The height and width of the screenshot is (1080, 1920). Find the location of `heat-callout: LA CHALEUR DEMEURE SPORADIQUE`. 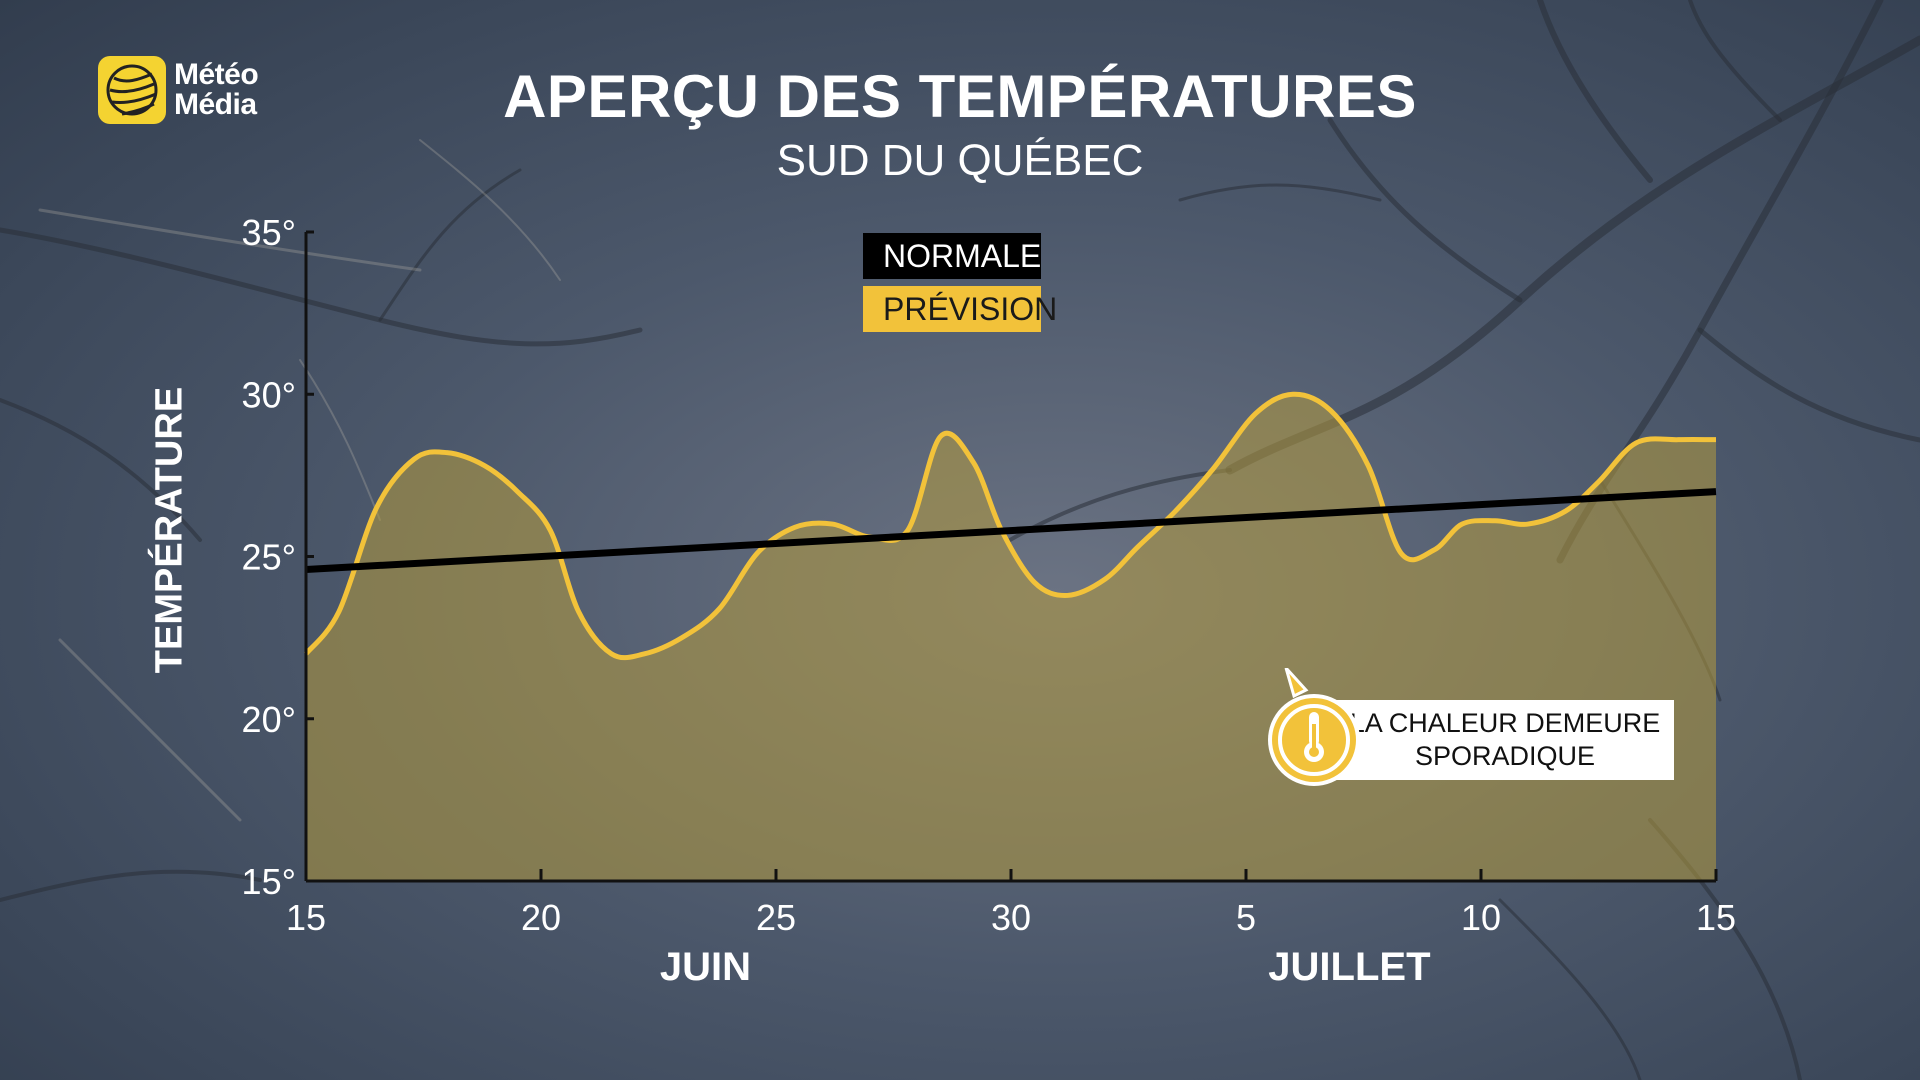

heat-callout: LA CHALEUR DEMEURE SPORADIQUE is located at coordinates (1505, 740).